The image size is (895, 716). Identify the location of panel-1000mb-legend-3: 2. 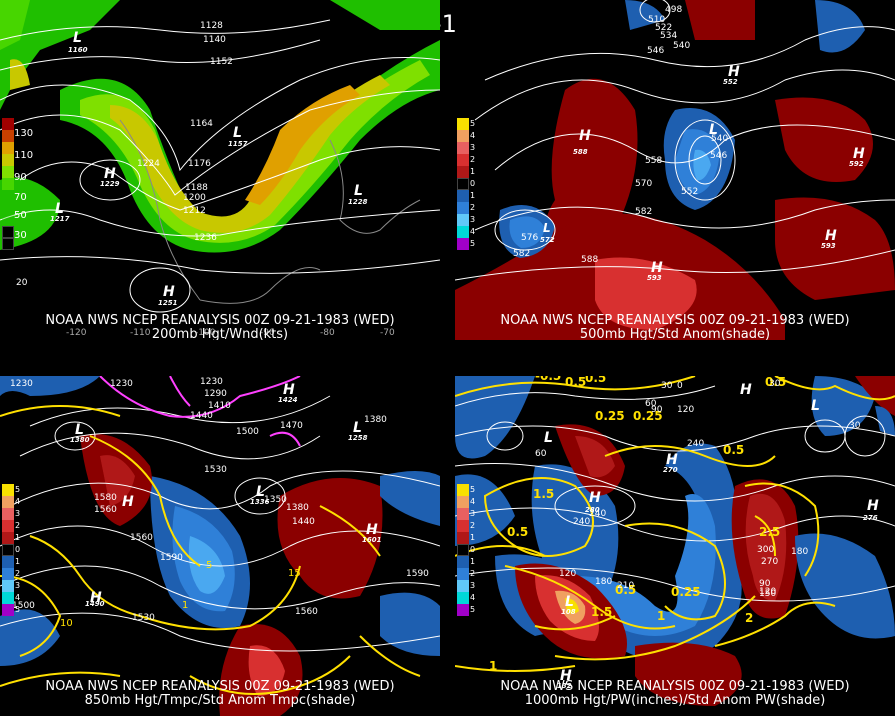
(473, 525).